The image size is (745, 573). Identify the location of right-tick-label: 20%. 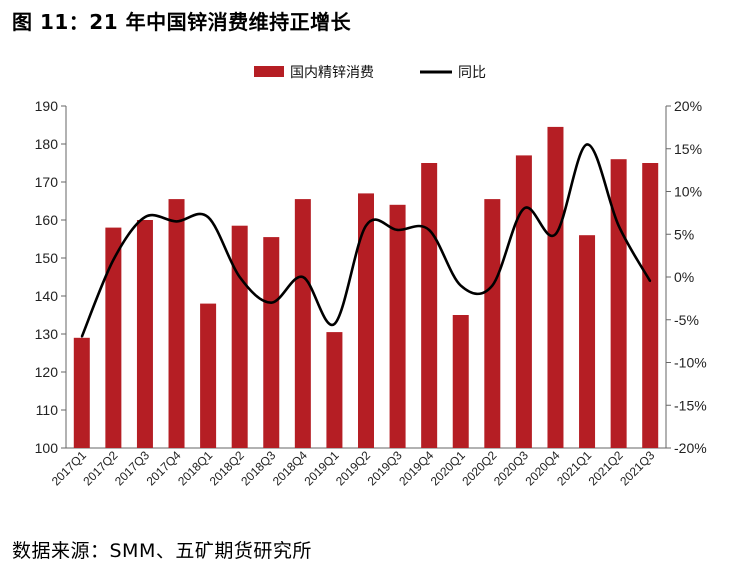
(688, 106).